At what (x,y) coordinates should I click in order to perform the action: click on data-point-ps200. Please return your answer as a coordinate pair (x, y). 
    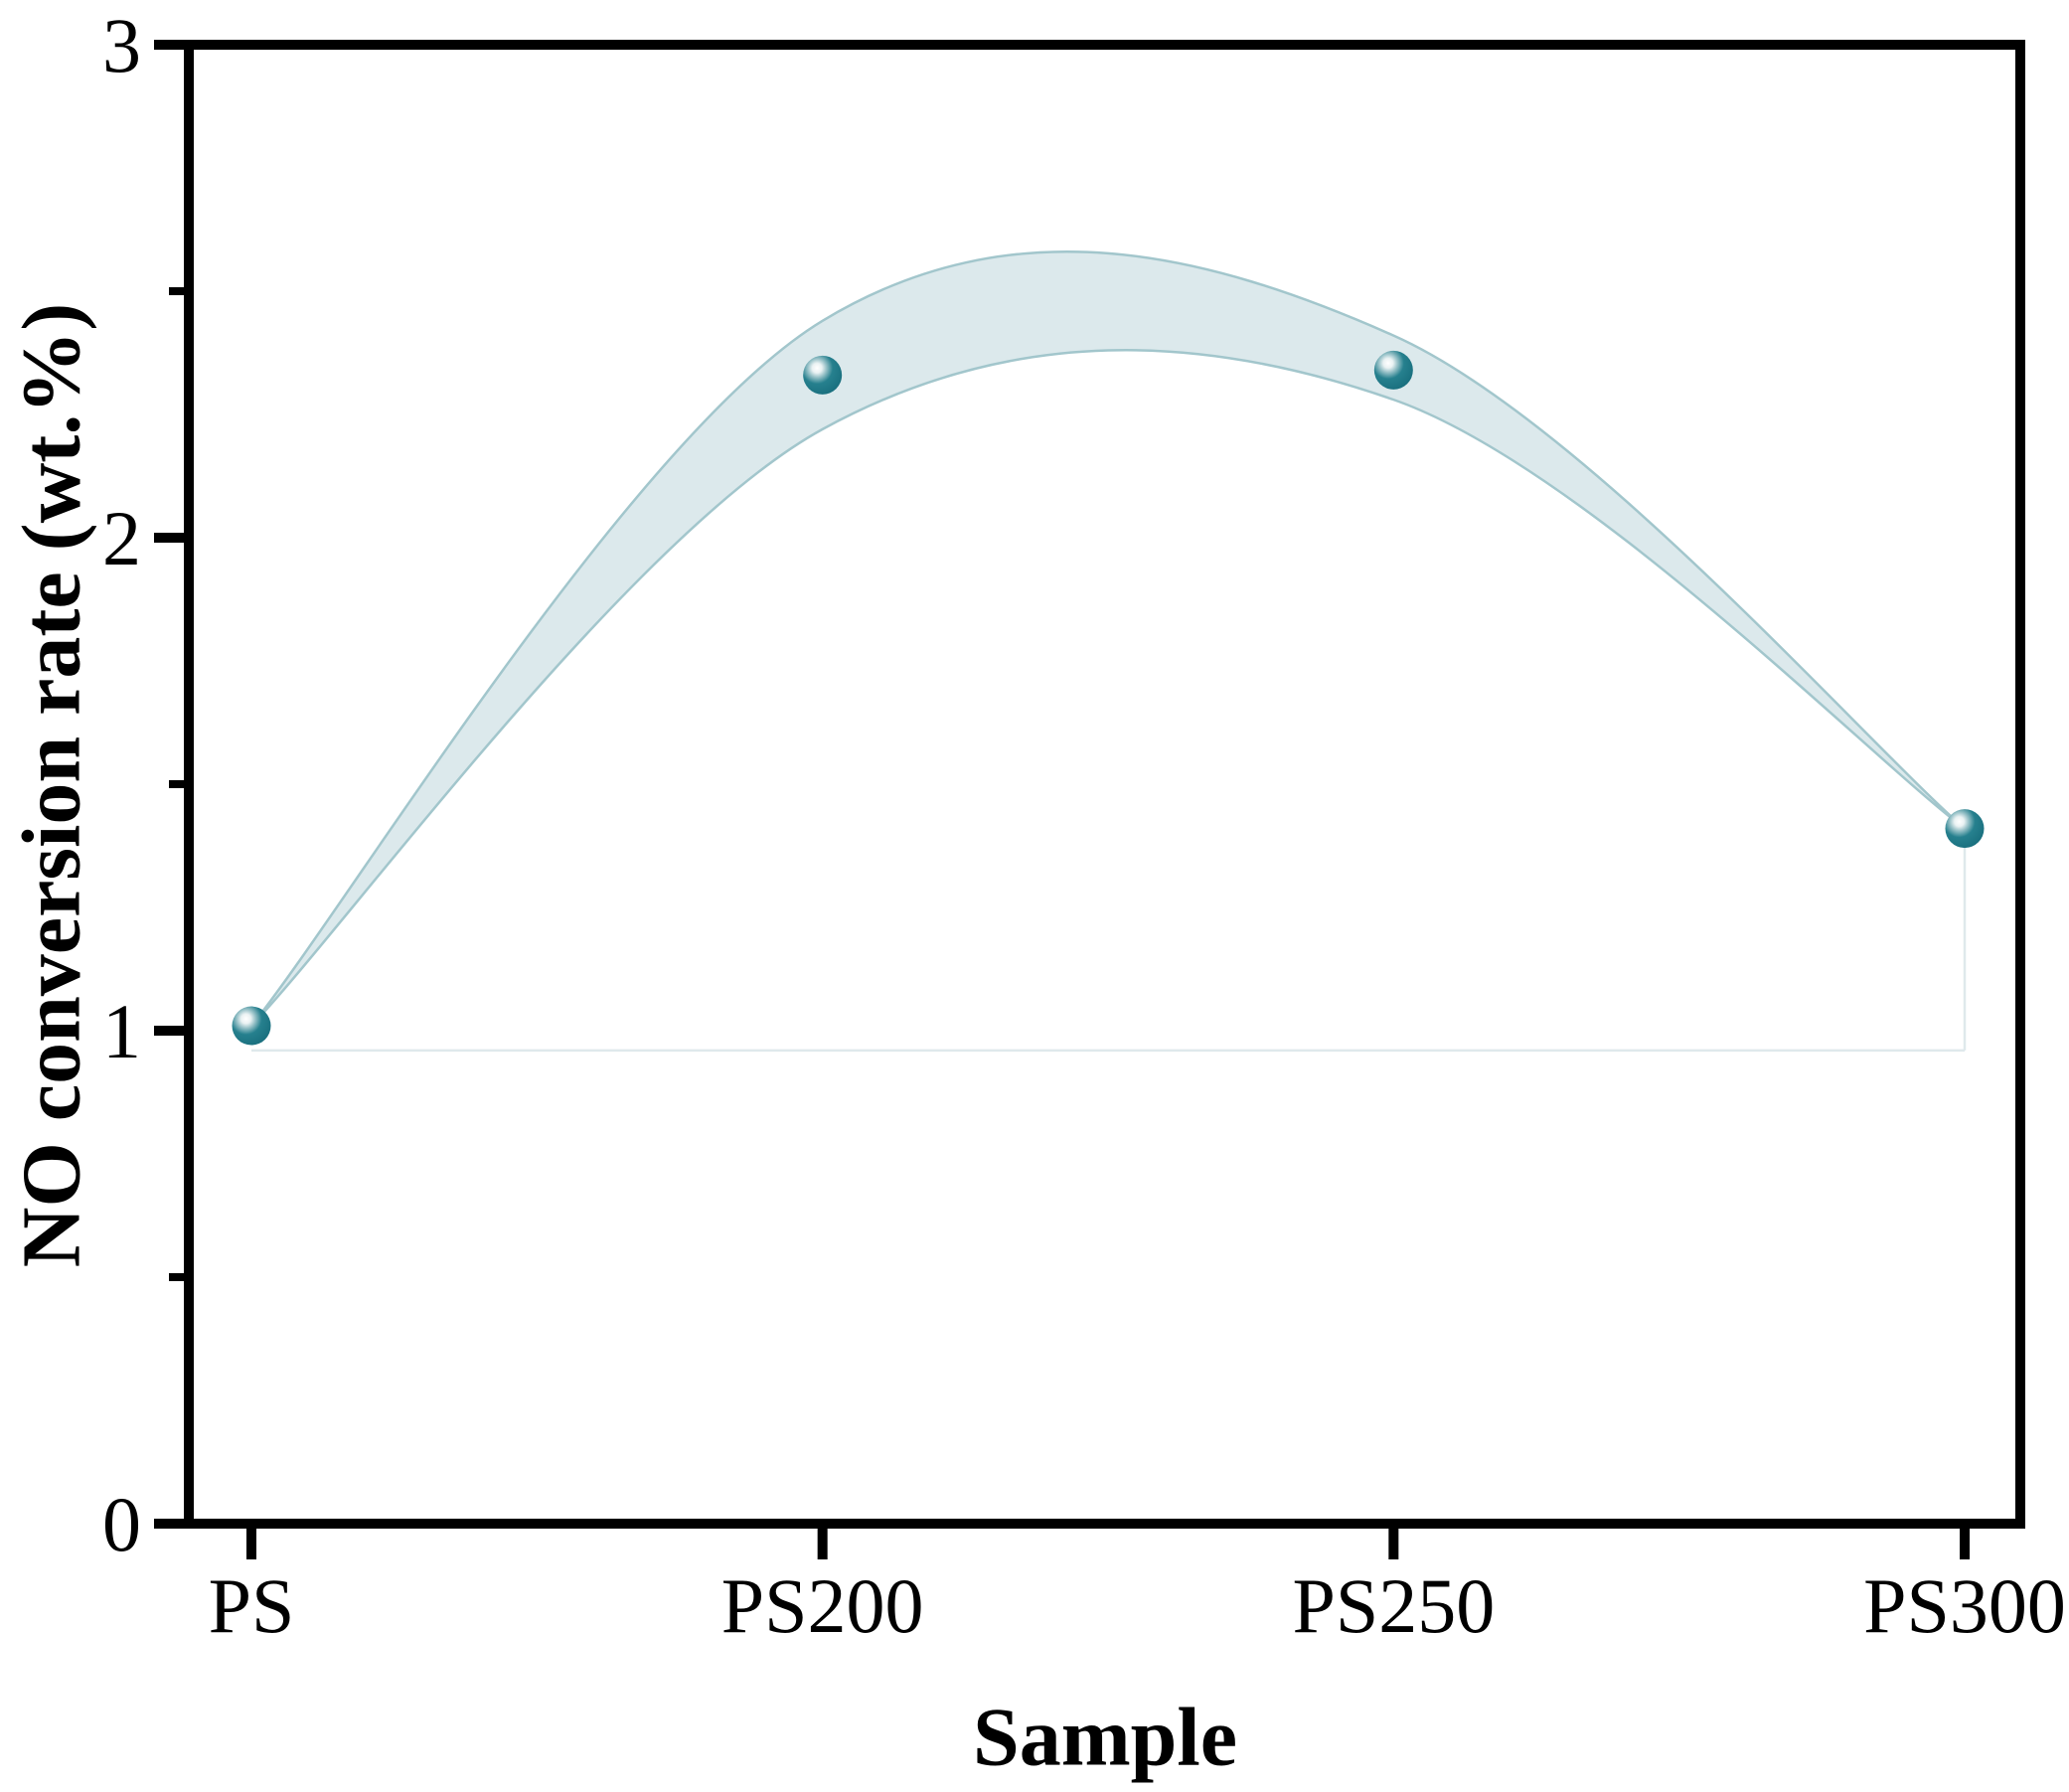
    Looking at the image, I should click on (823, 375).